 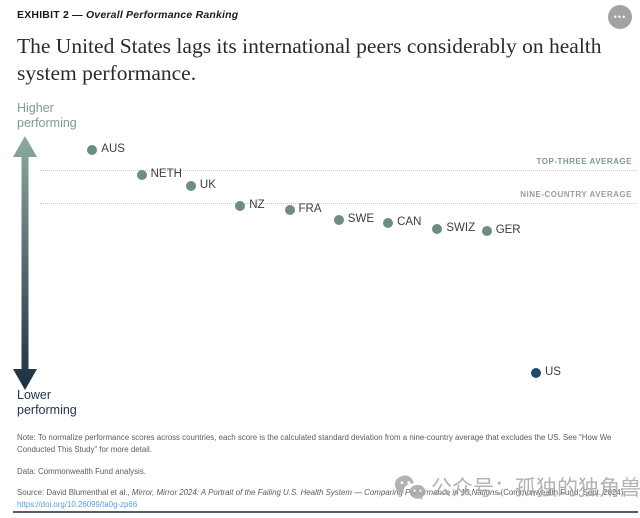 I want to click on source-prefix: Source: David Blumenthal et al.,, so click(x=74, y=492).